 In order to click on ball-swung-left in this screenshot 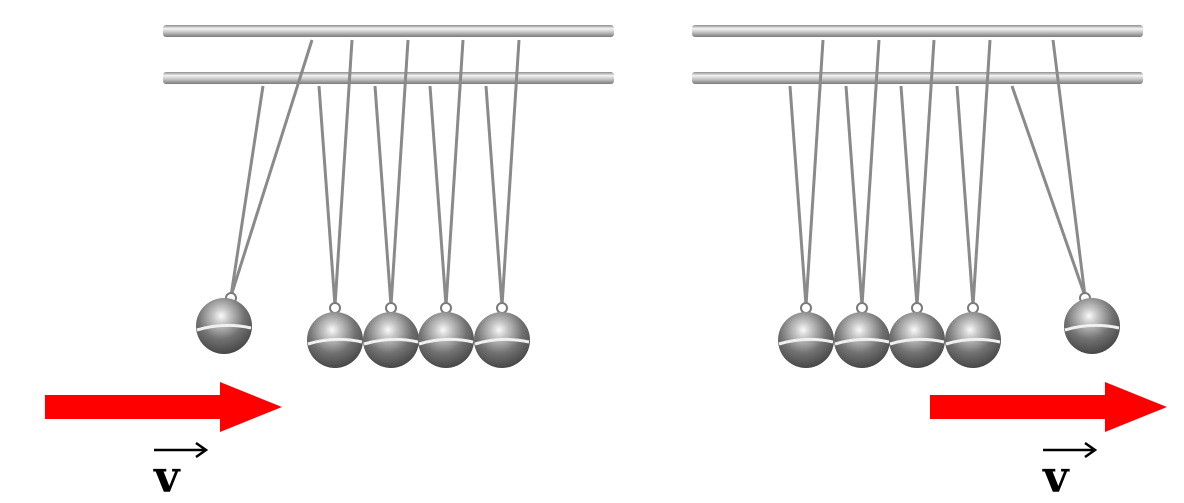, I will do `click(255, 196)`.